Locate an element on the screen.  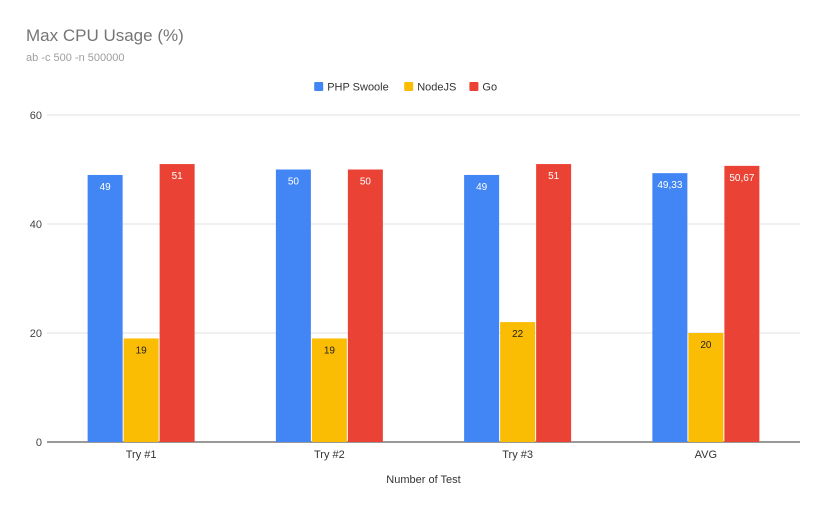
legend-label: NodeJS is located at coordinates (436, 88).